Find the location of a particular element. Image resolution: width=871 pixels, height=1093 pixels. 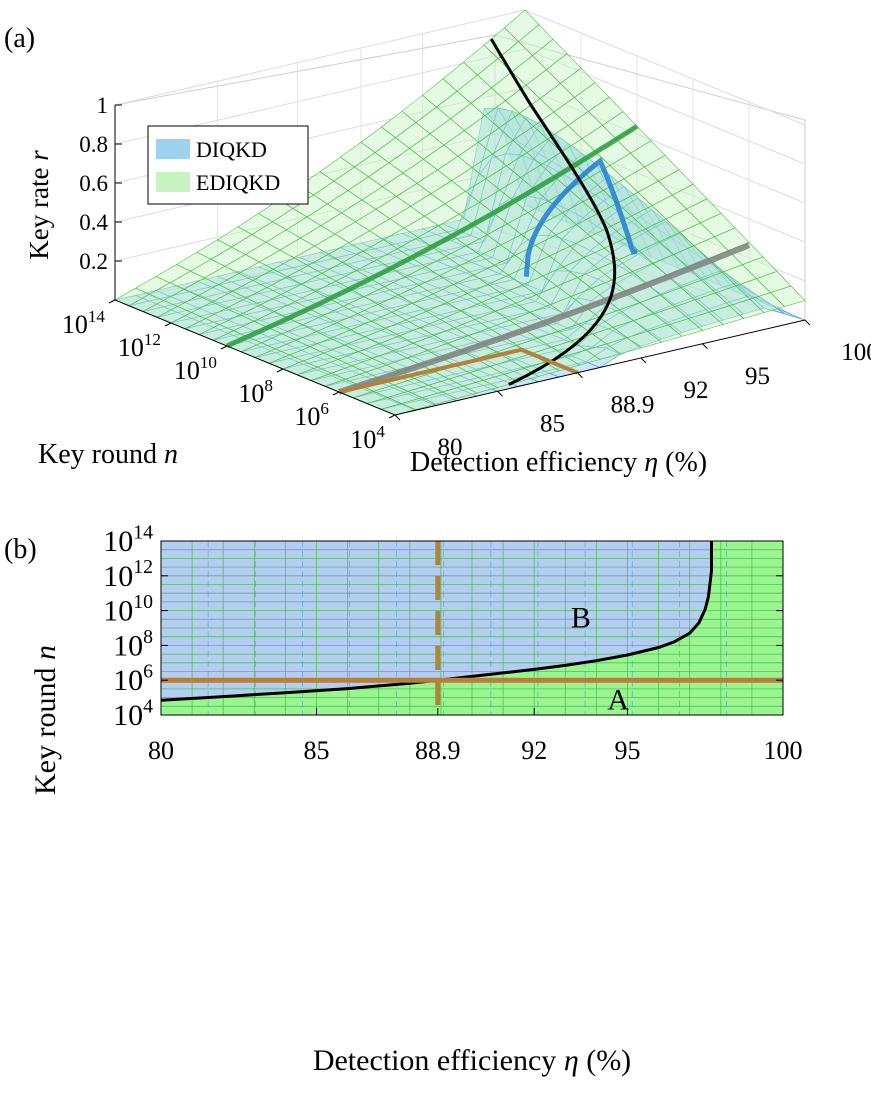

a-n-tick-label: 10⁸ is located at coordinates (255, 392).